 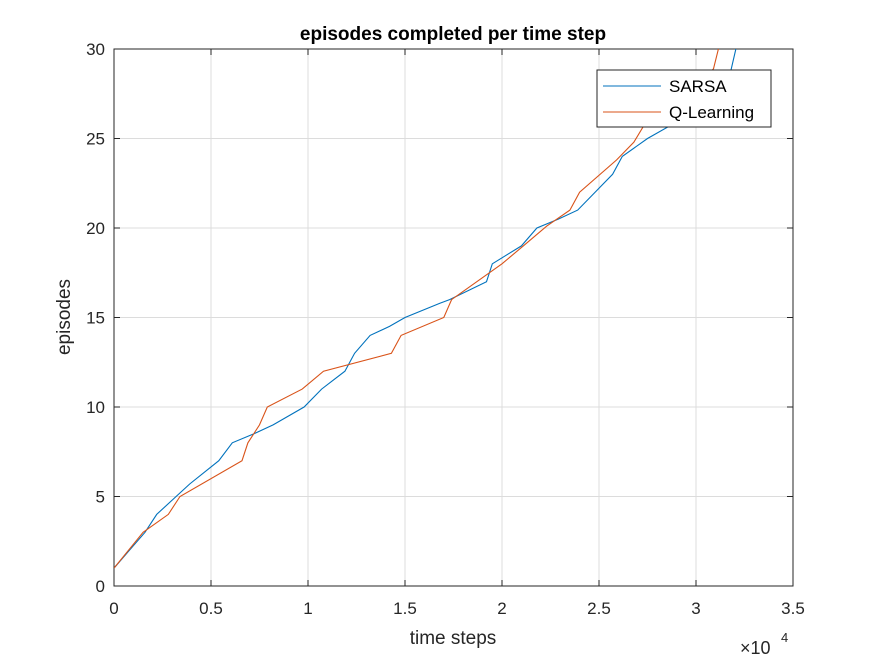 What do you see at coordinates (95, 139) in the screenshot?
I see `y-tick-label: 25` at bounding box center [95, 139].